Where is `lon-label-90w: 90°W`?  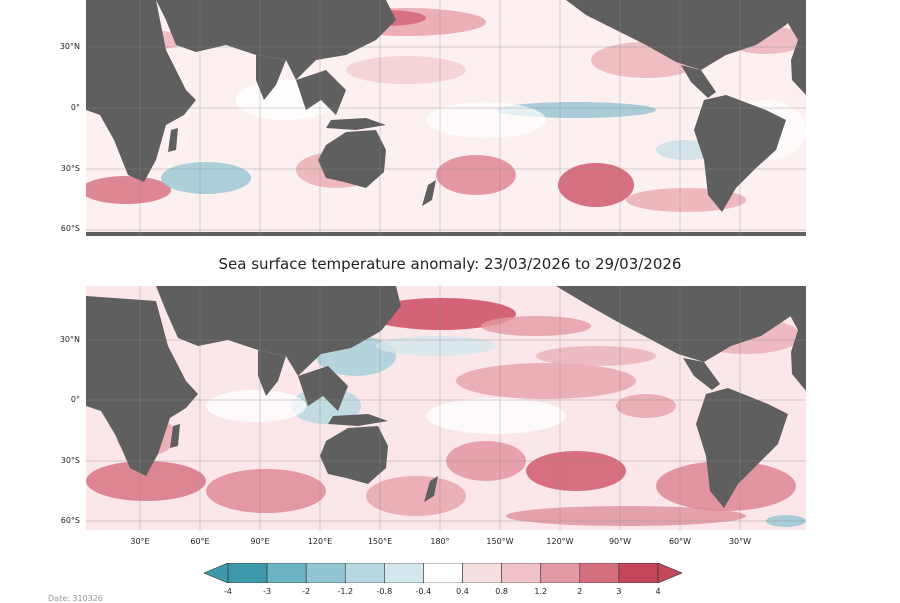
lon-label-90w: 90°W is located at coordinates (620, 541).